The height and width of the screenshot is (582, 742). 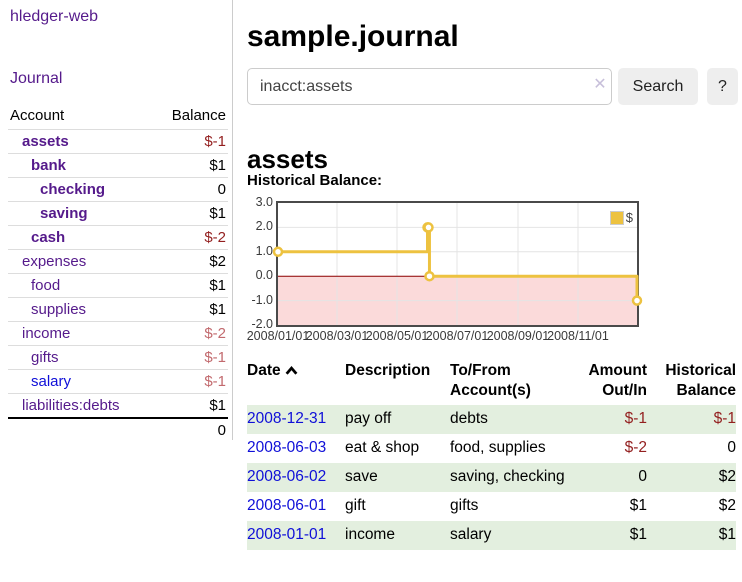 I want to click on legend-swatch-icon, so click(x=616, y=217).